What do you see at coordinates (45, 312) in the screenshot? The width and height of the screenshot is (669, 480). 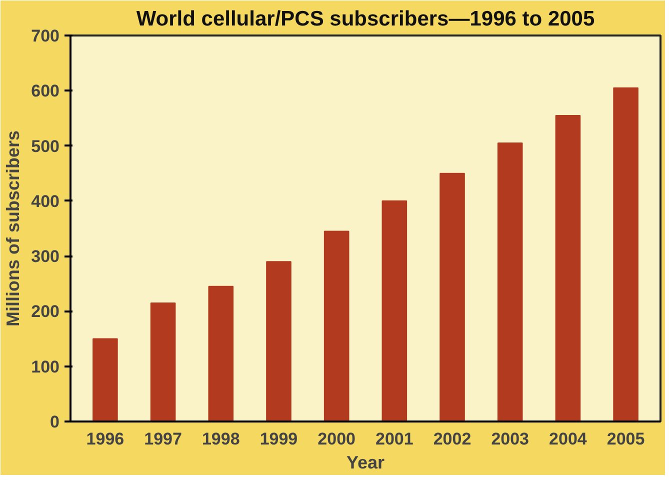 I see `y-tick-label: 200` at bounding box center [45, 312].